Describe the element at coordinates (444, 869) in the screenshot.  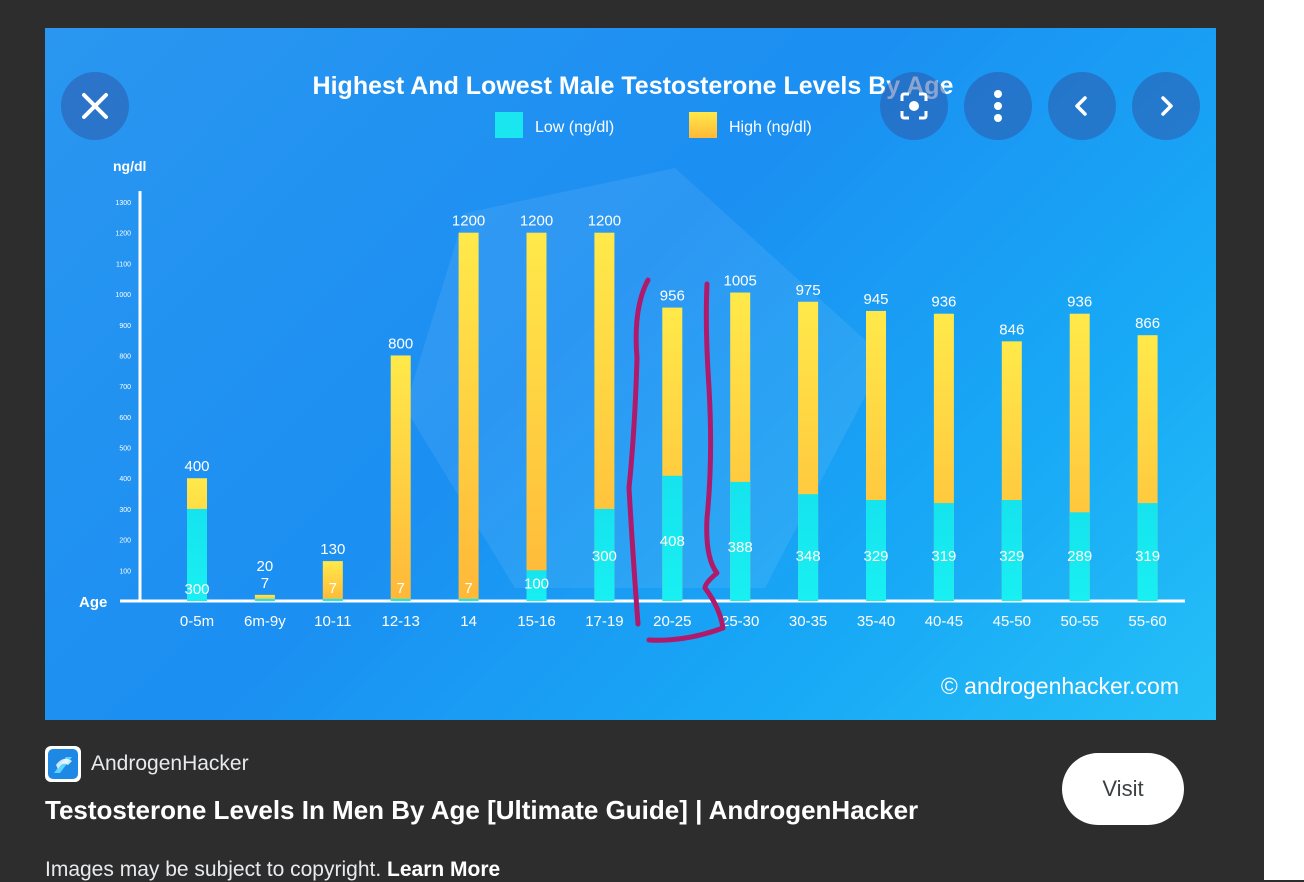
I see `learn-more-link: Learn More` at that location.